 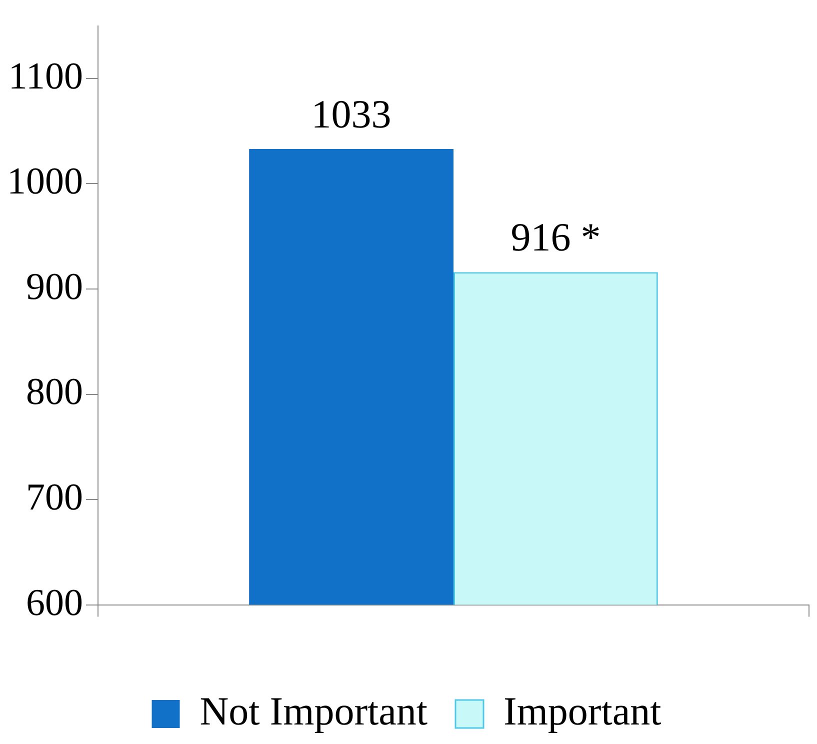 I want to click on y-tick-label: 700, so click(x=54, y=497).